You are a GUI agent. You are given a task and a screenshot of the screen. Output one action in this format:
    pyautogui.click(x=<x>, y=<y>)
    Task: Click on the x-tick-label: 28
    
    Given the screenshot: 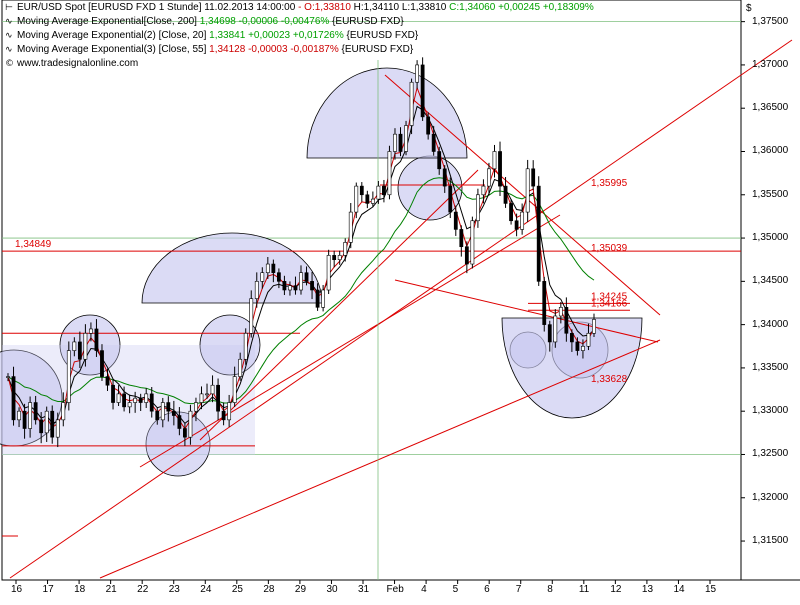 What is the action you would take?
    pyautogui.click(x=269, y=589)
    